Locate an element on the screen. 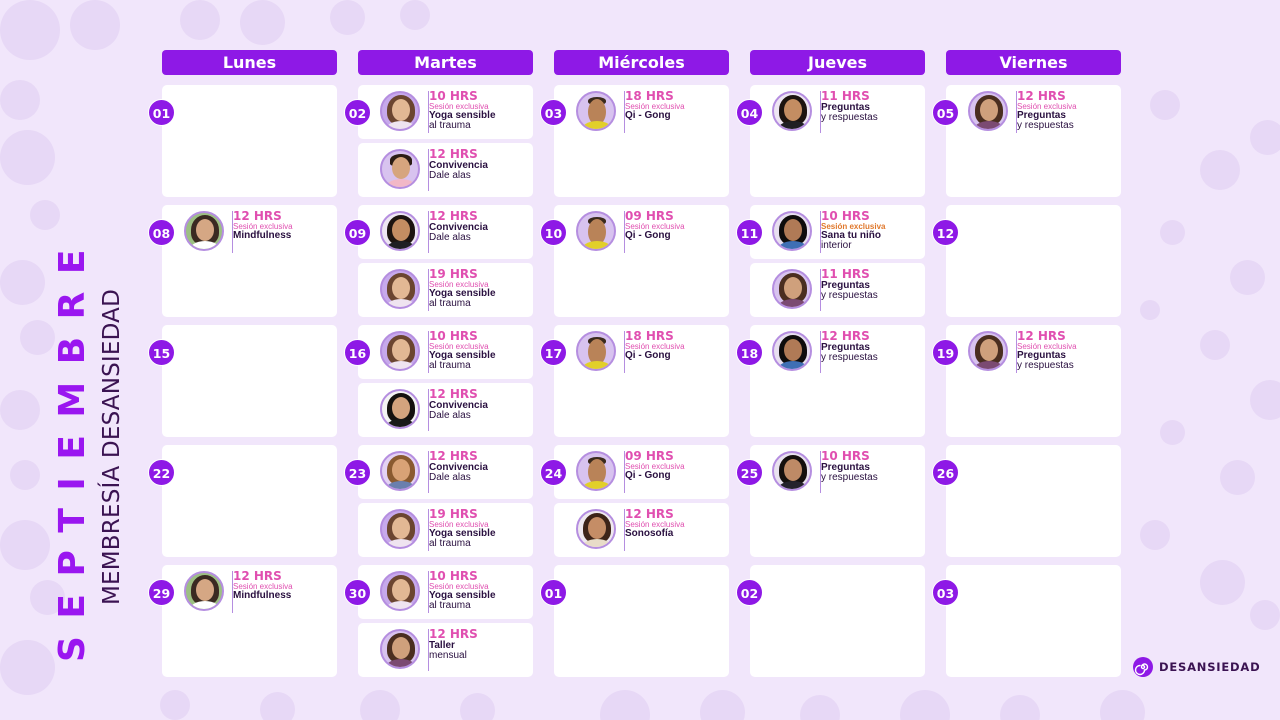 The height and width of the screenshot is (720, 1280). weekday-headers: Lunes Martes Miércoles Jueves Viernes is located at coordinates (641, 62).